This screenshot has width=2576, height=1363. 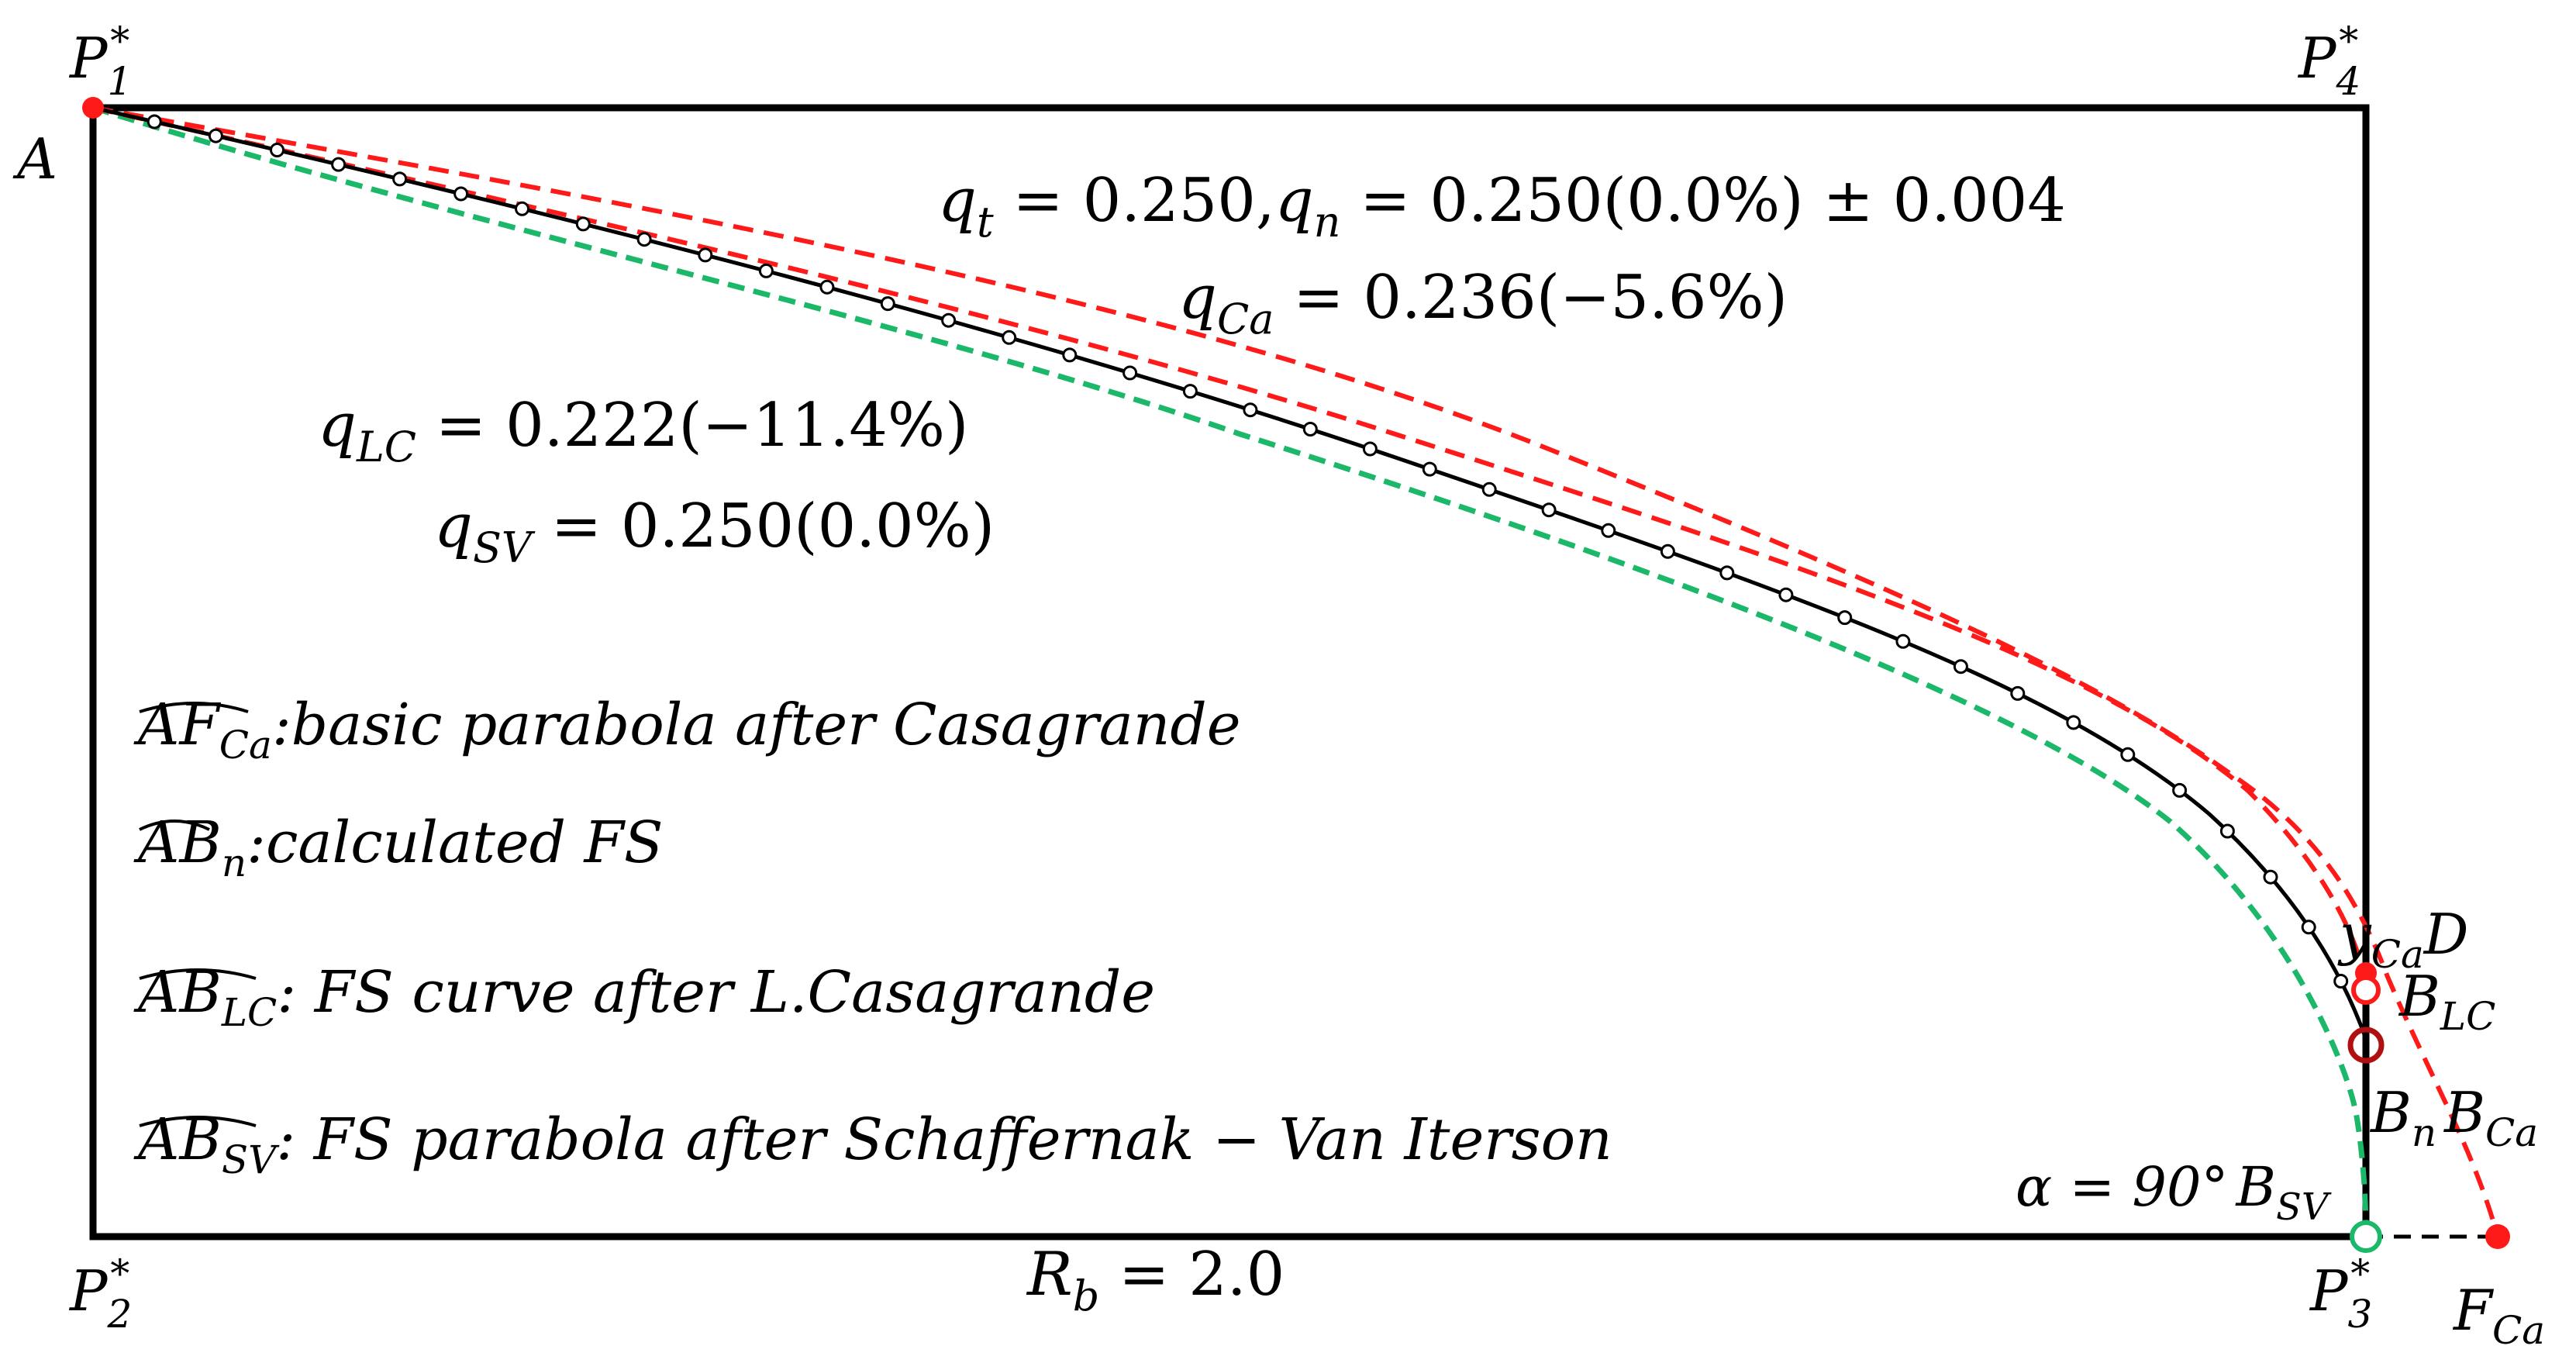 I want to click on point-bn-marker, so click(x=2366, y=1045).